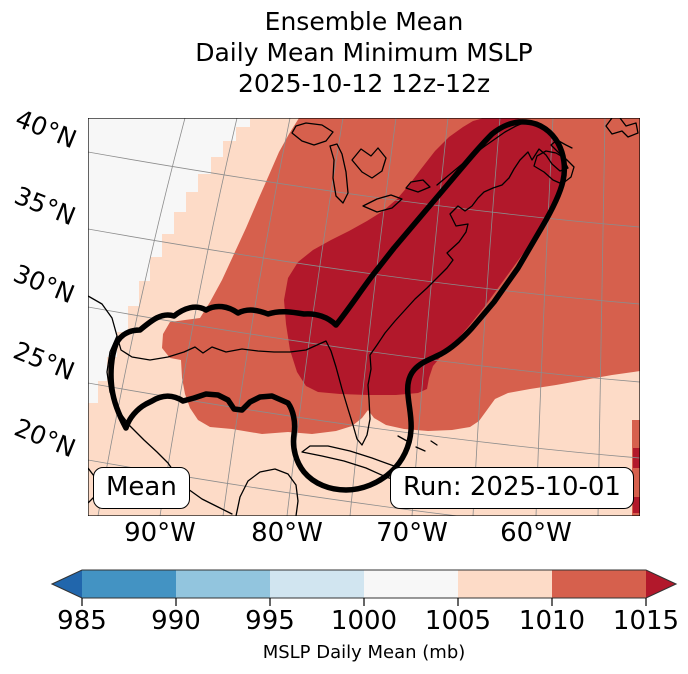  What do you see at coordinates (373, 317) in the screenshot?
I see `meridian-75w` at bounding box center [373, 317].